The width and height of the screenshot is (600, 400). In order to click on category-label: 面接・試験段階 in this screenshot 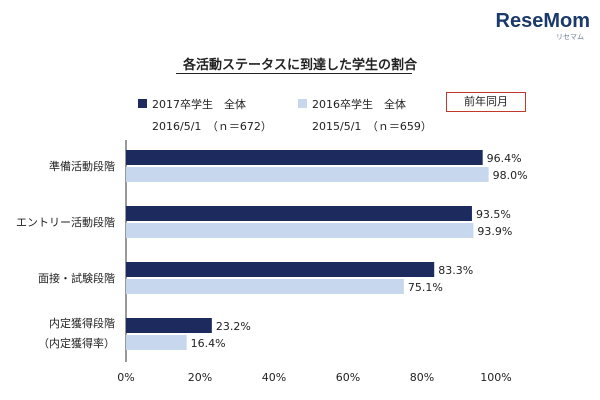, I will do `click(76, 278)`.